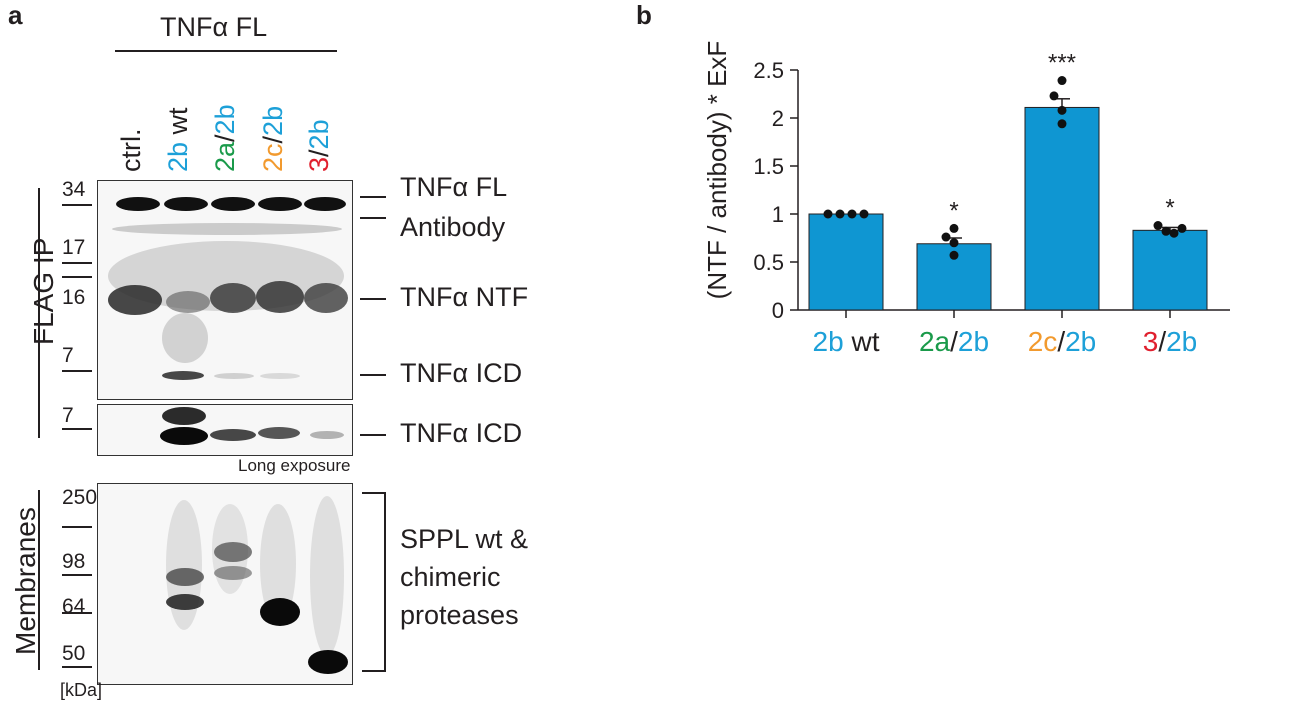 This screenshot has height=705, width=1302. Describe the element at coordinates (644, 15) in the screenshot. I see `panel-b-letter: b` at that location.